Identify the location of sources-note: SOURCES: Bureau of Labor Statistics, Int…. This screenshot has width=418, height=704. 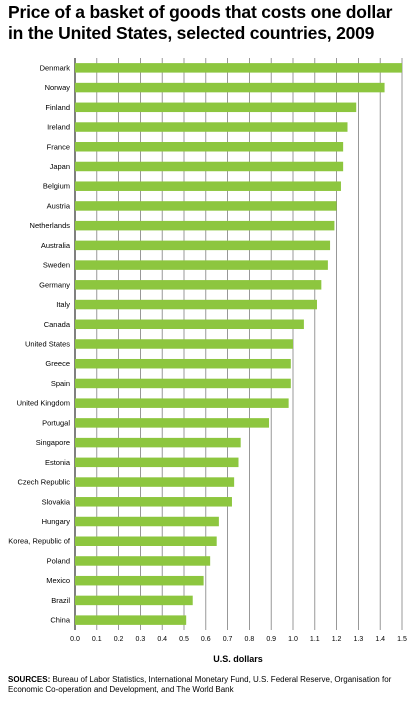
(210, 685).